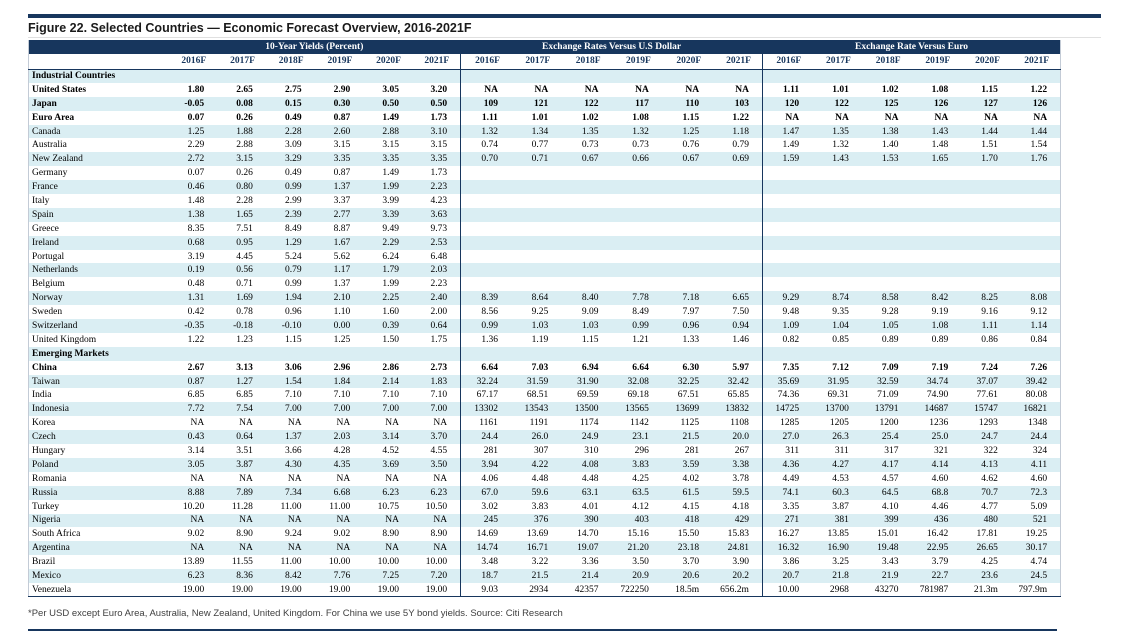  I want to click on value-cell: 4.53, so click(840, 478).